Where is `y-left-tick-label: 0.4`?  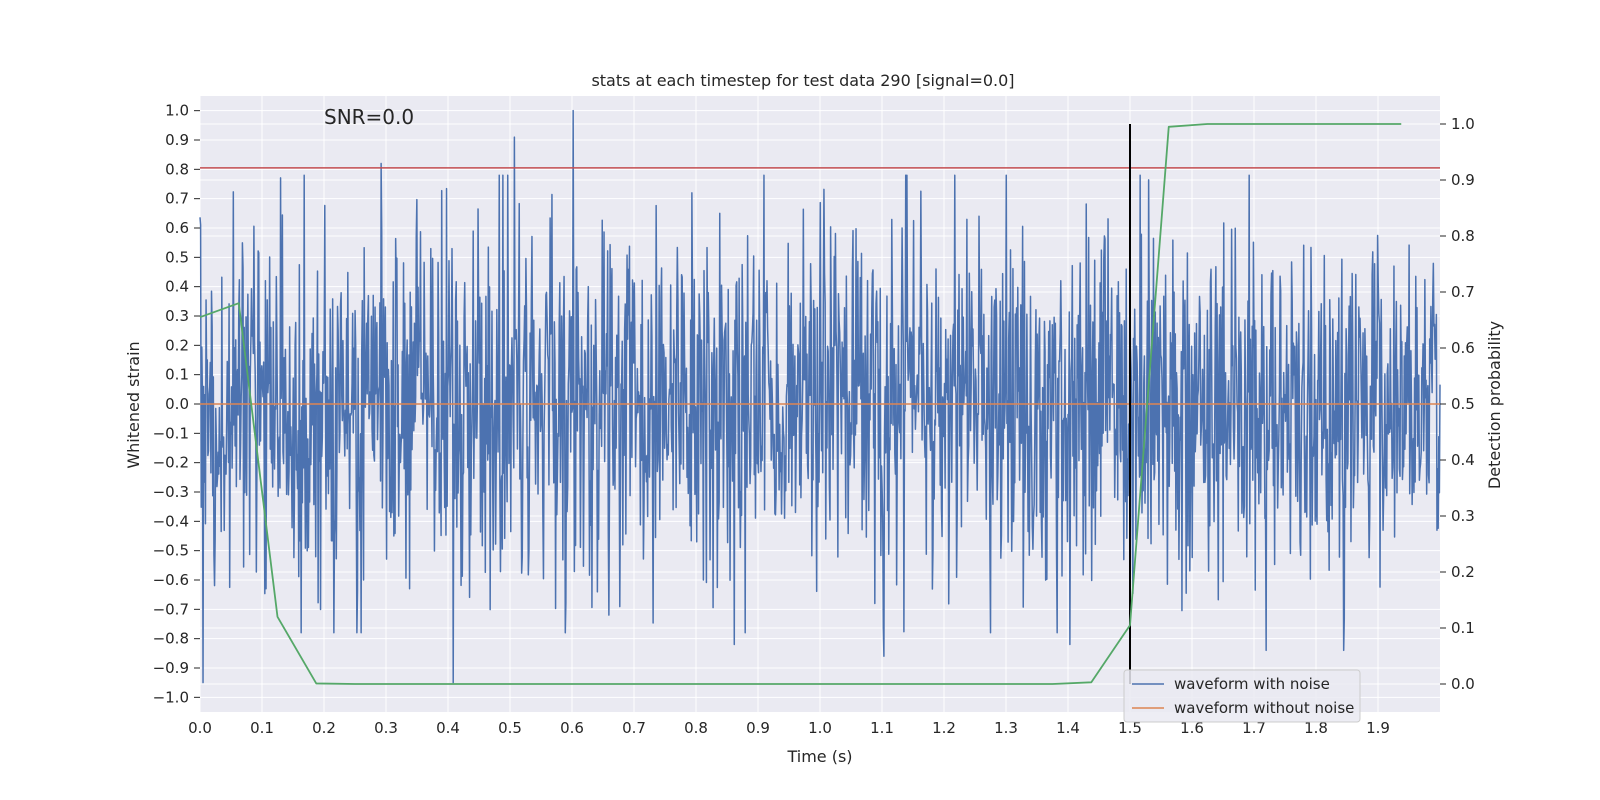 y-left-tick-label: 0.4 is located at coordinates (177, 287).